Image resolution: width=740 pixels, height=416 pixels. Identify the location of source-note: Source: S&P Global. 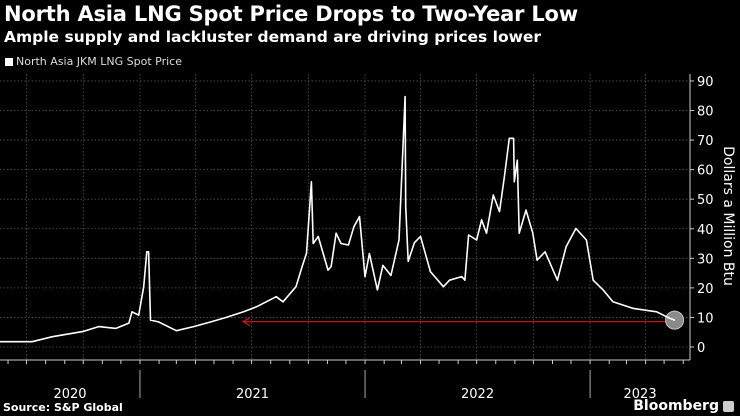
(63, 407).